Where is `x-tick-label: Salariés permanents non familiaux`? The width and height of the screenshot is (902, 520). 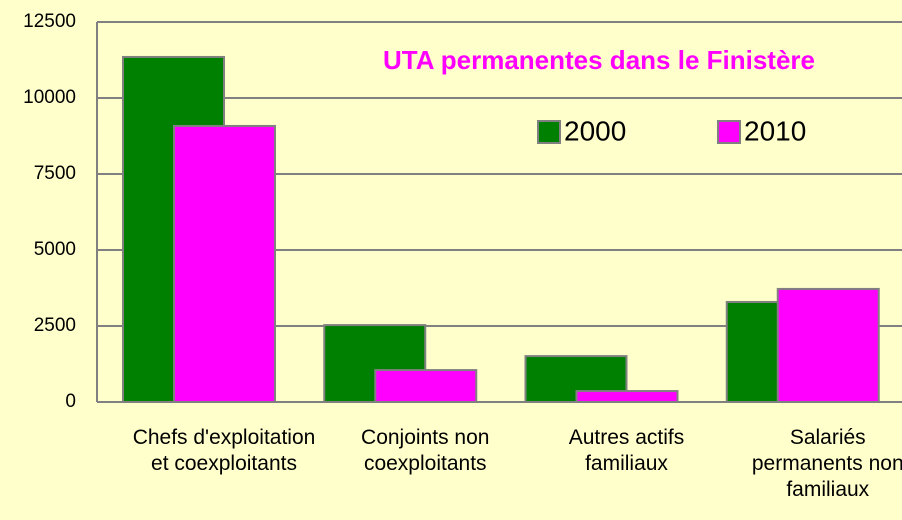 x-tick-label: Salariés permanents non familiaux is located at coordinates (826, 463).